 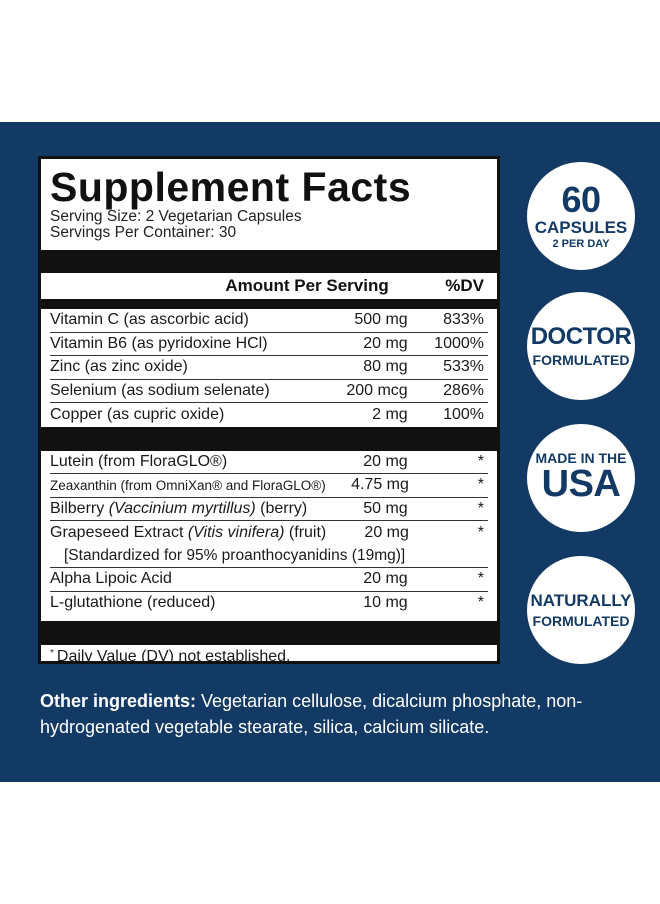 I want to click on nutrient-amount: 200 mcg, so click(x=377, y=390).